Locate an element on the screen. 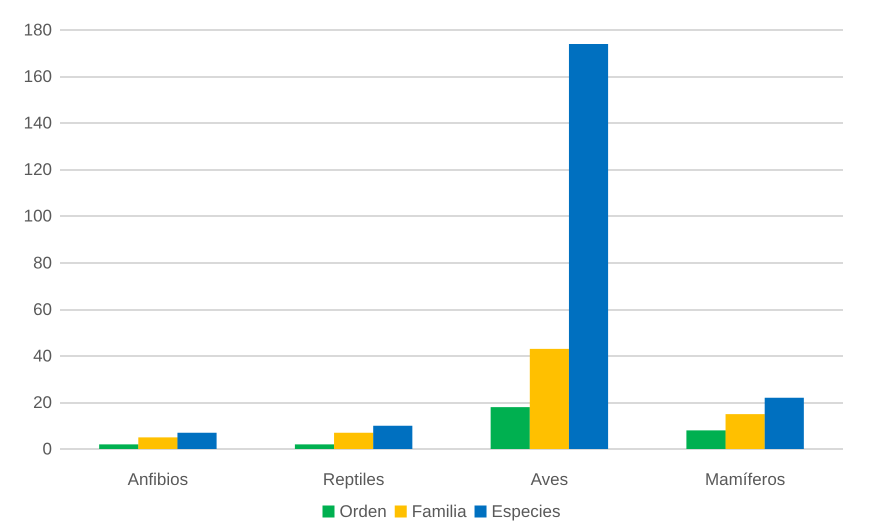  y-tick-label: 80 is located at coordinates (42, 262).